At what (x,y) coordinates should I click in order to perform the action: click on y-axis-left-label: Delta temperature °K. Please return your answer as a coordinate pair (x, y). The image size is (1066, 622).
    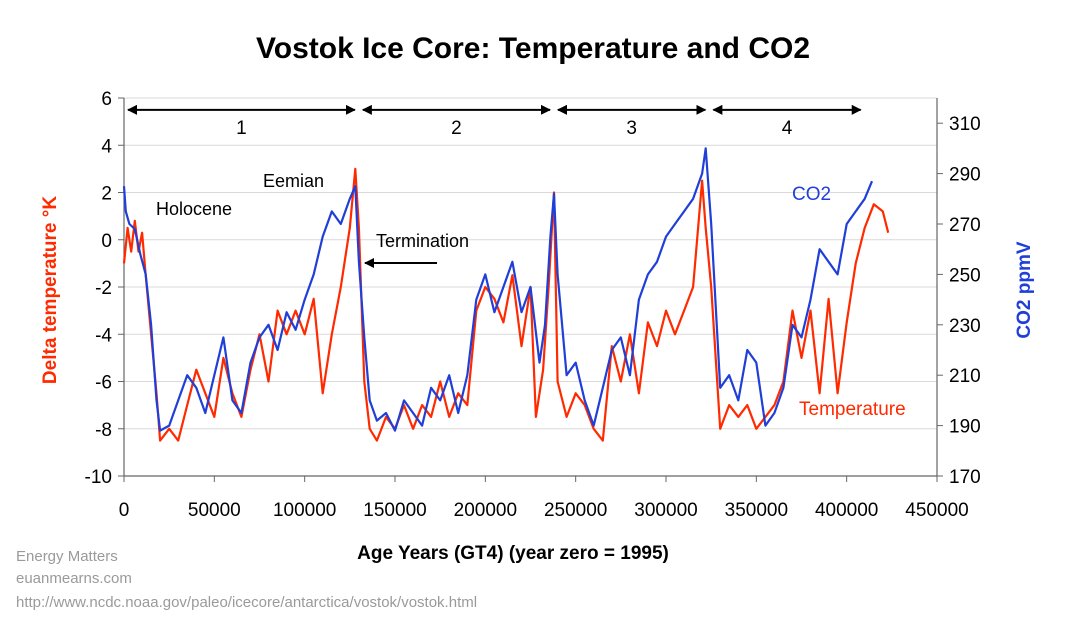
    Looking at the image, I should click on (50, 290).